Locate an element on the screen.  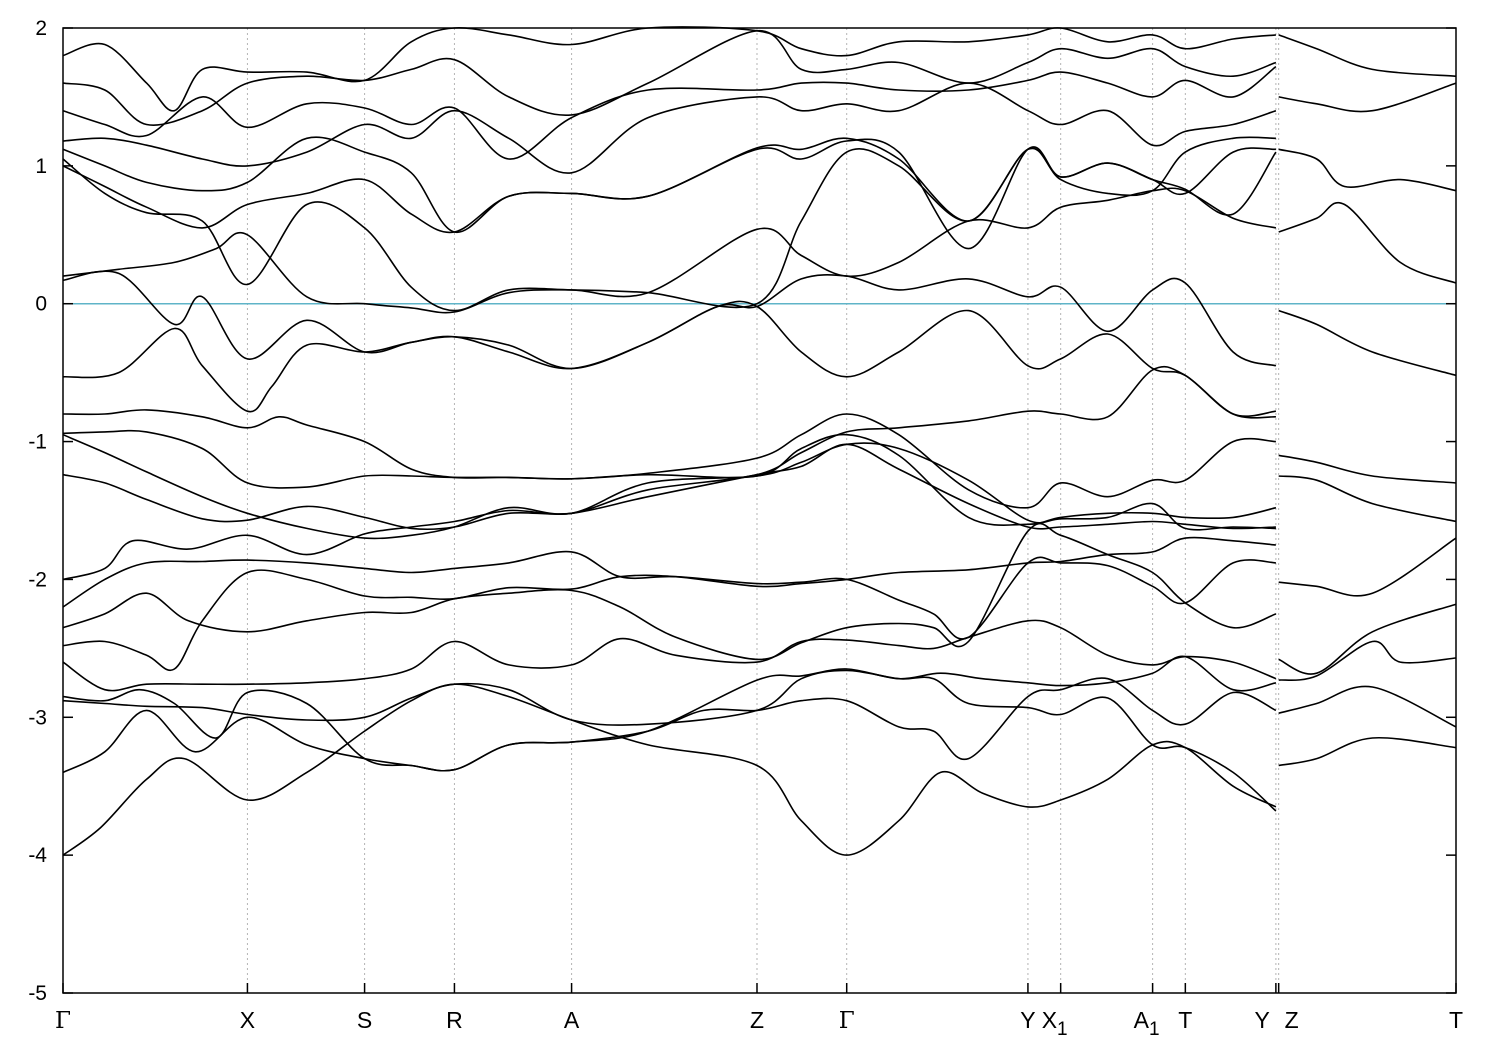
x-tick-label: R is located at coordinates (454, 1020).